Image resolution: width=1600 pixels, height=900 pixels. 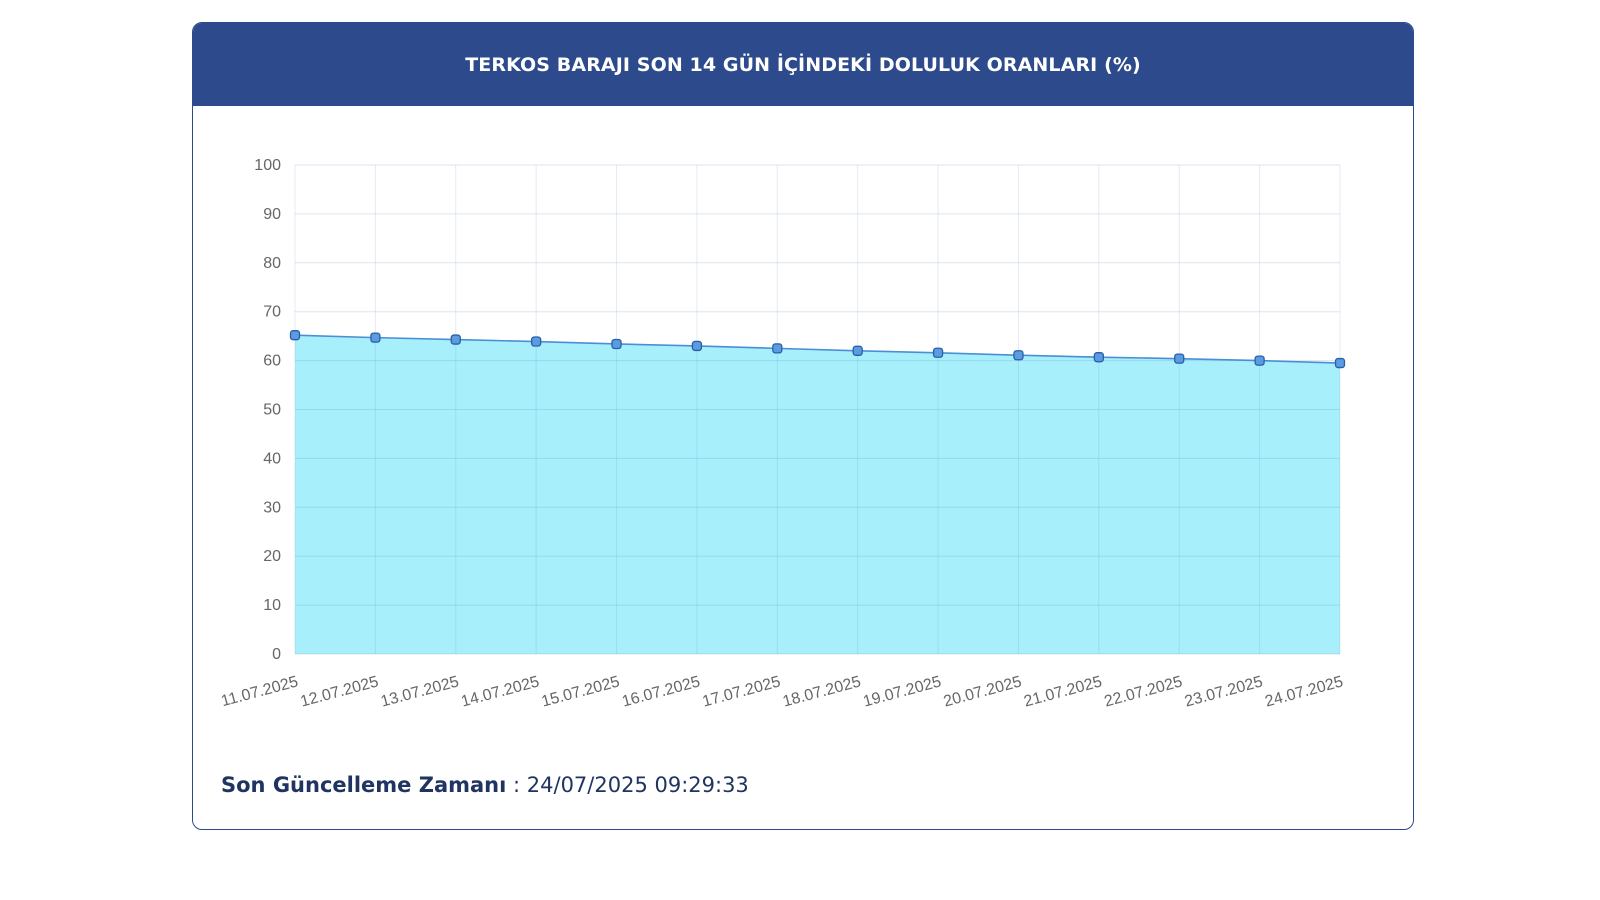 What do you see at coordinates (902, 691) in the screenshot?
I see `x-tick-label: 19.07.2025` at bounding box center [902, 691].